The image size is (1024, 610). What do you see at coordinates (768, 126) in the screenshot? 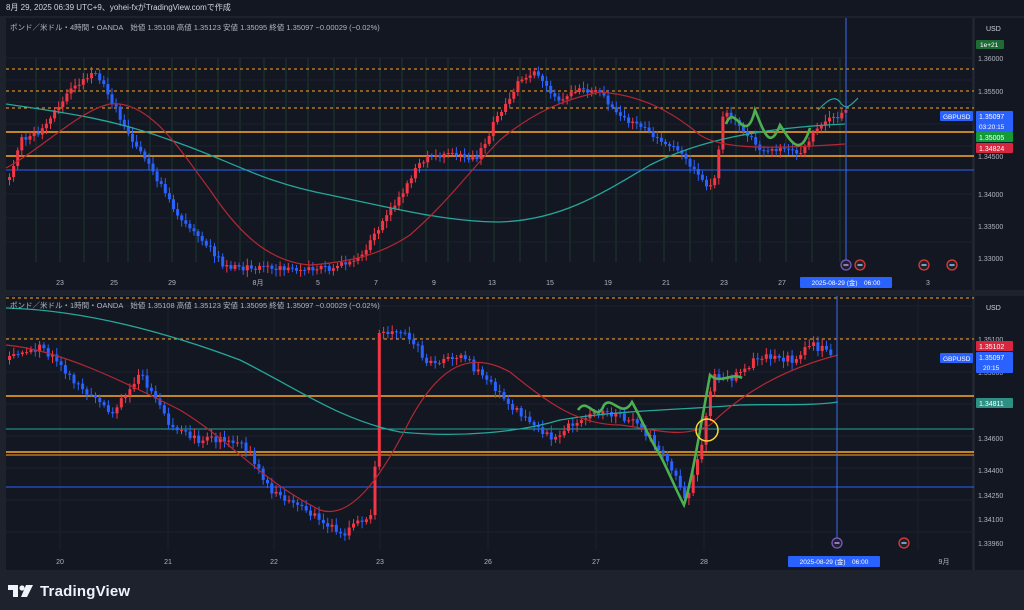
I see `zigzag-green` at bounding box center [768, 126].